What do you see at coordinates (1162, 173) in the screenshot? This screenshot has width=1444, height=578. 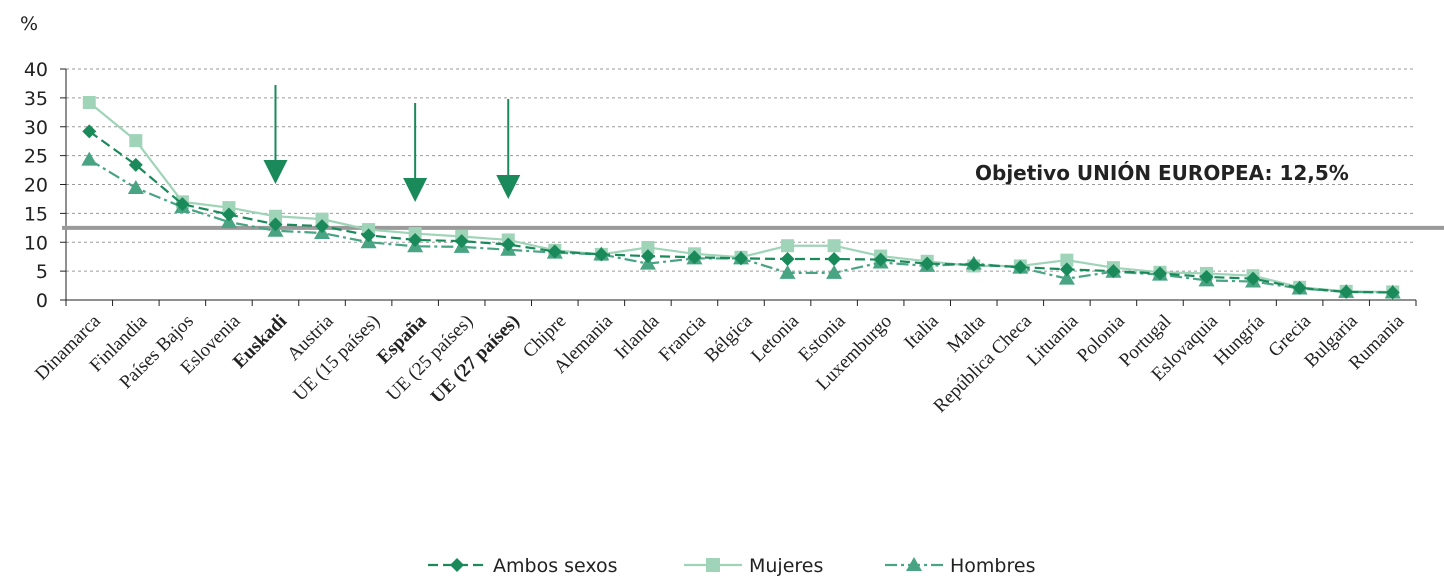 I see `target-label: Objetivo UNIÓN EUROPEA: 12,5%` at bounding box center [1162, 173].